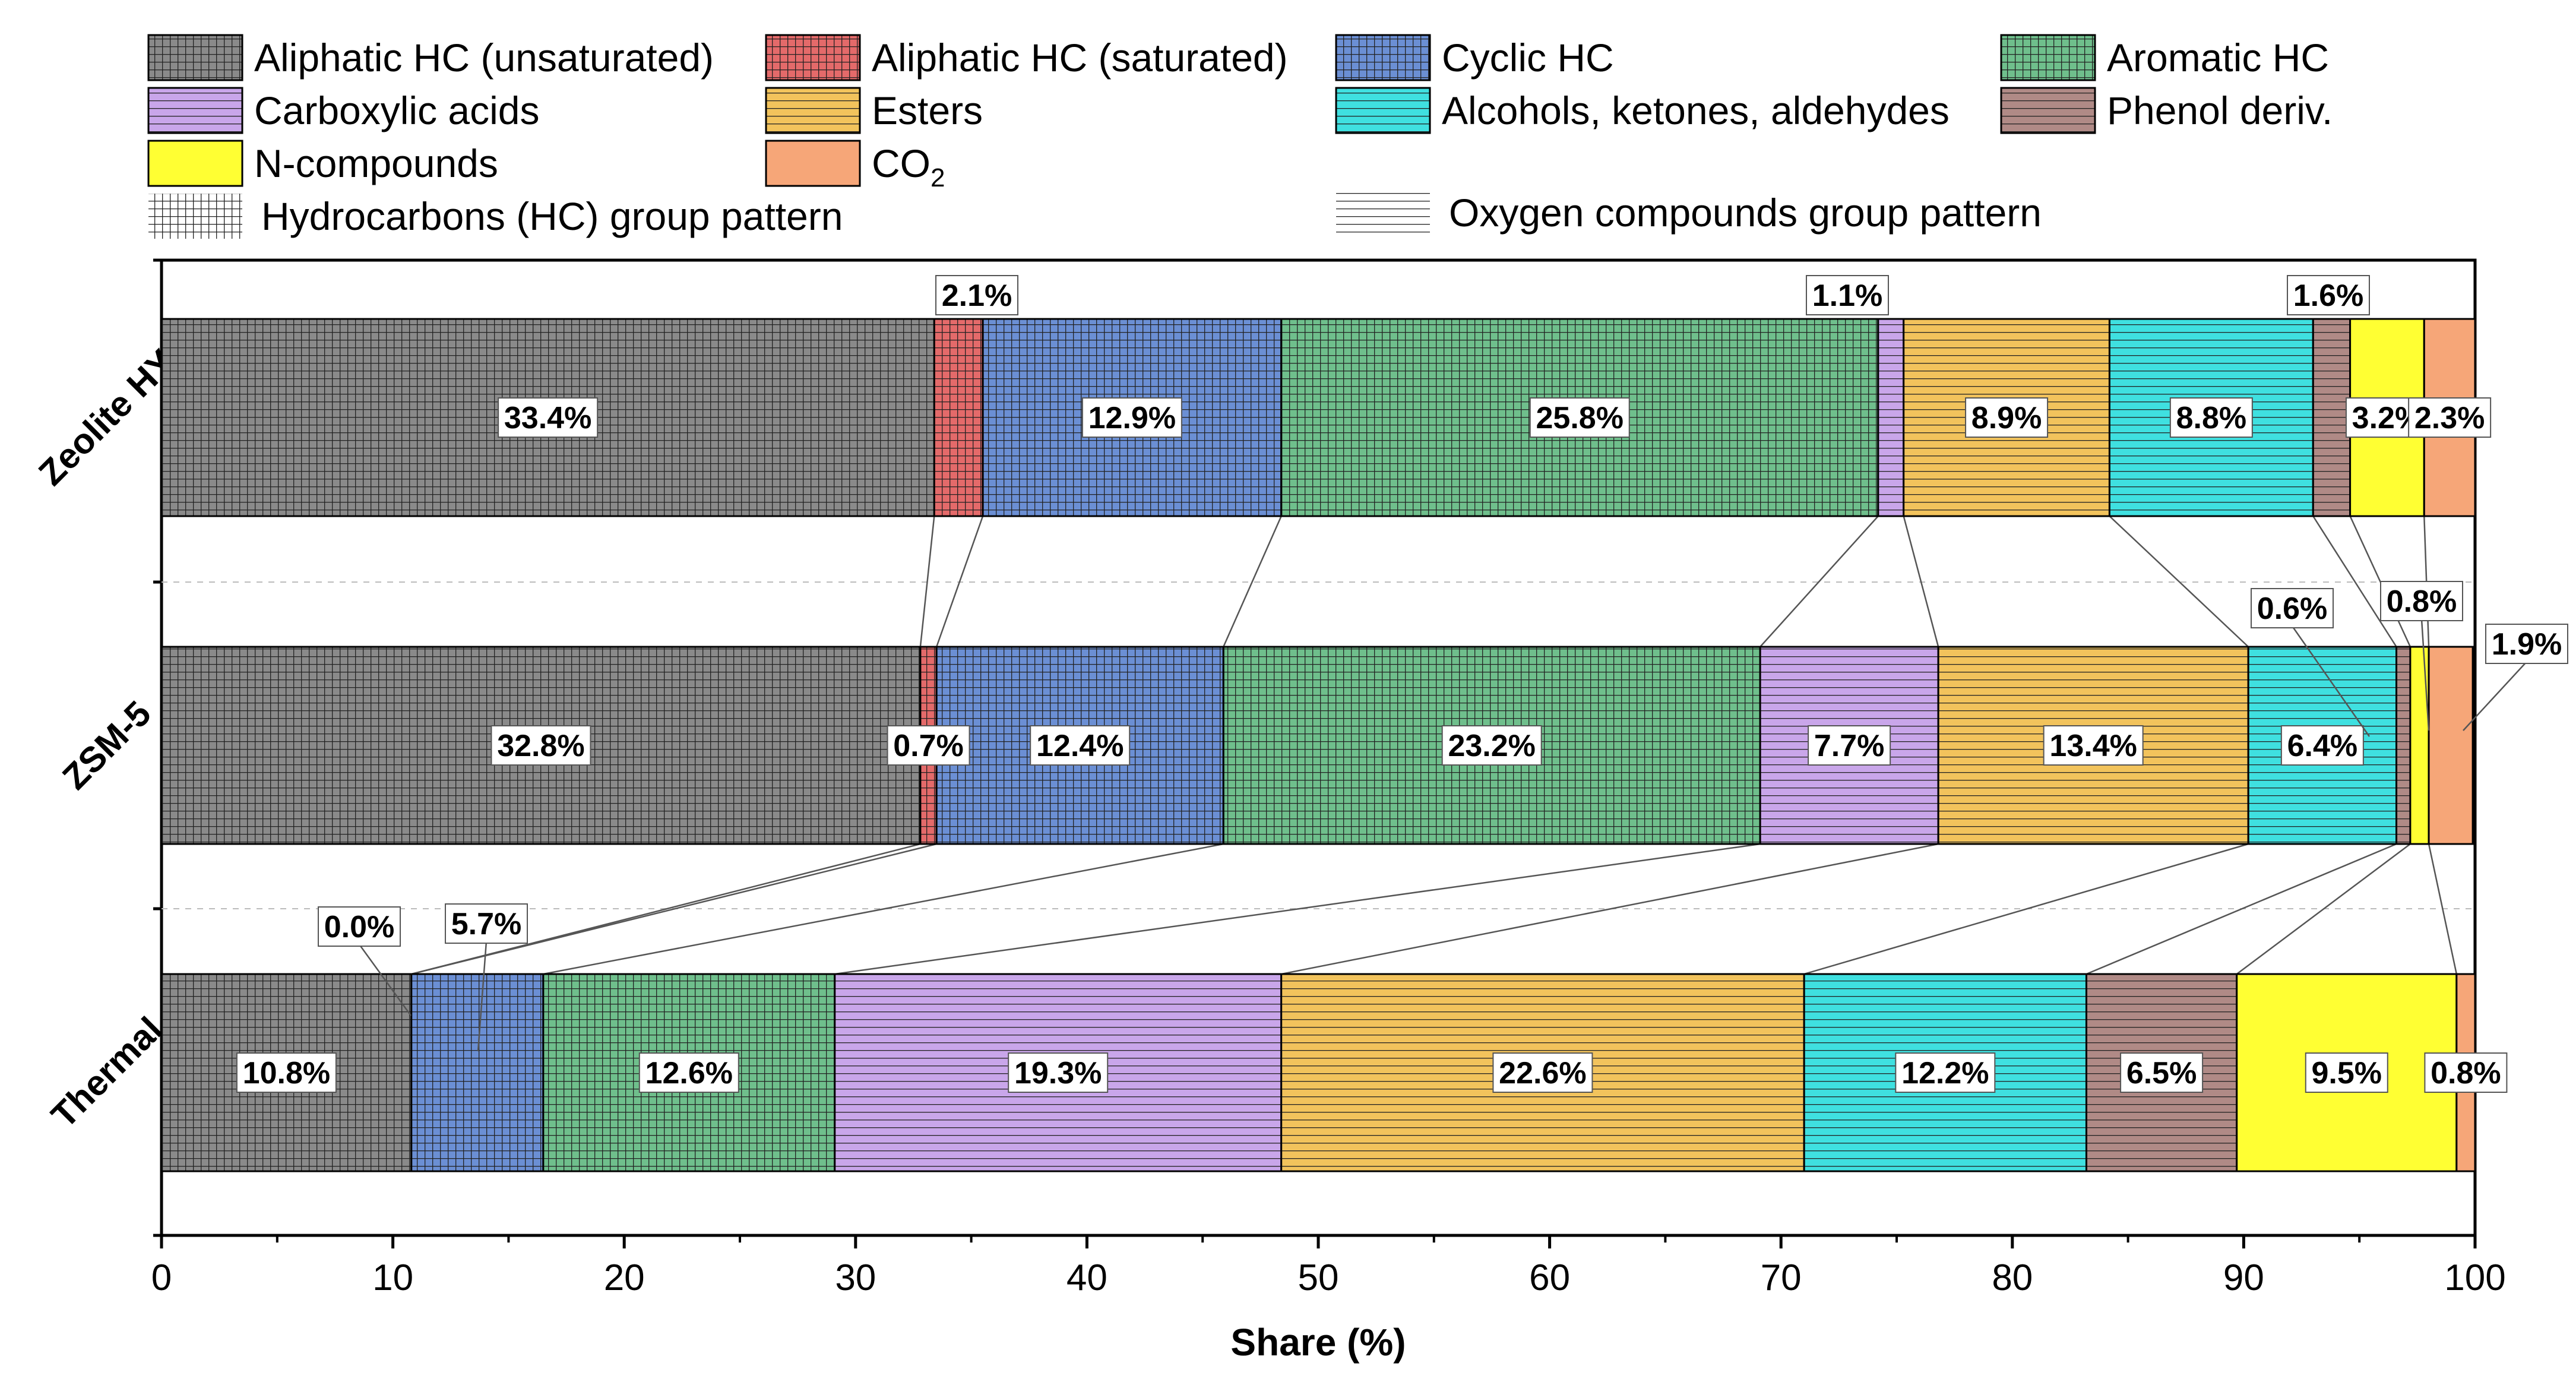  I want to click on category-label-group: Zeolite HY, so click(106, 417).